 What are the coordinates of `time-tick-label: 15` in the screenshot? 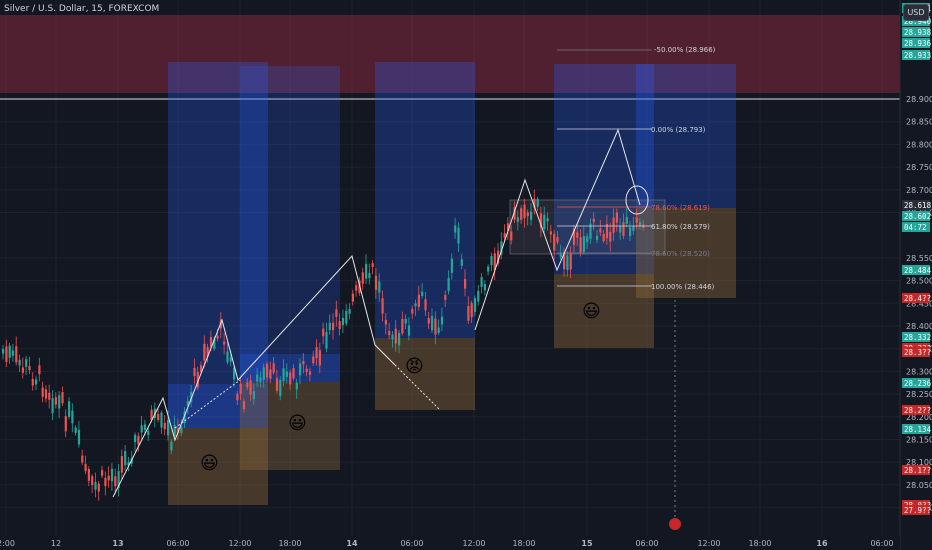 It's located at (587, 543).